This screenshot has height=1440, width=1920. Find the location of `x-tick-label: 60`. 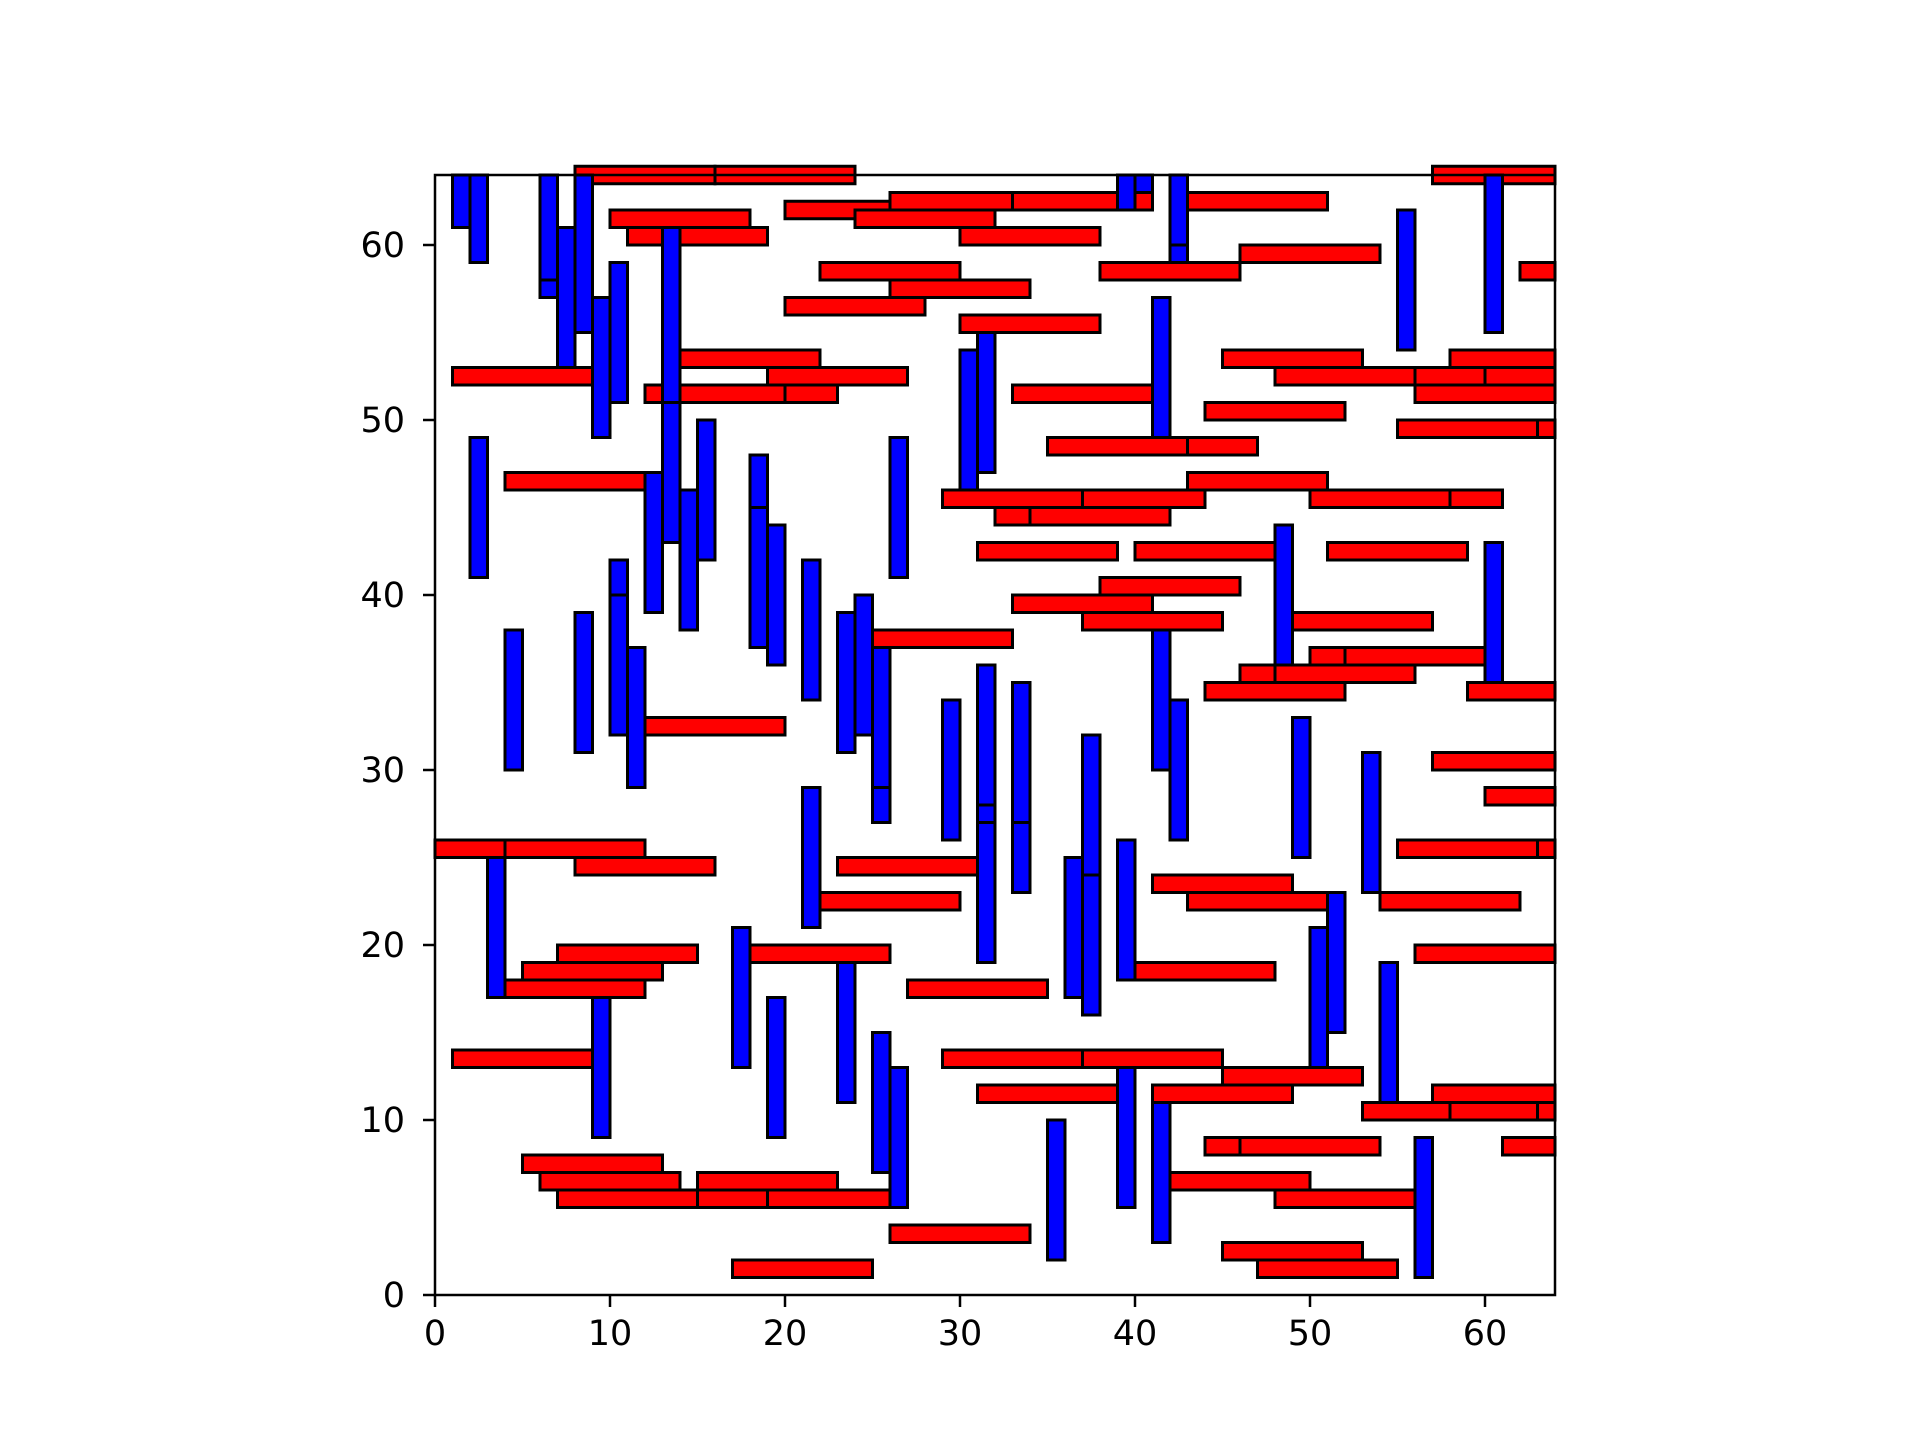

x-tick-label: 60 is located at coordinates (1485, 1334).